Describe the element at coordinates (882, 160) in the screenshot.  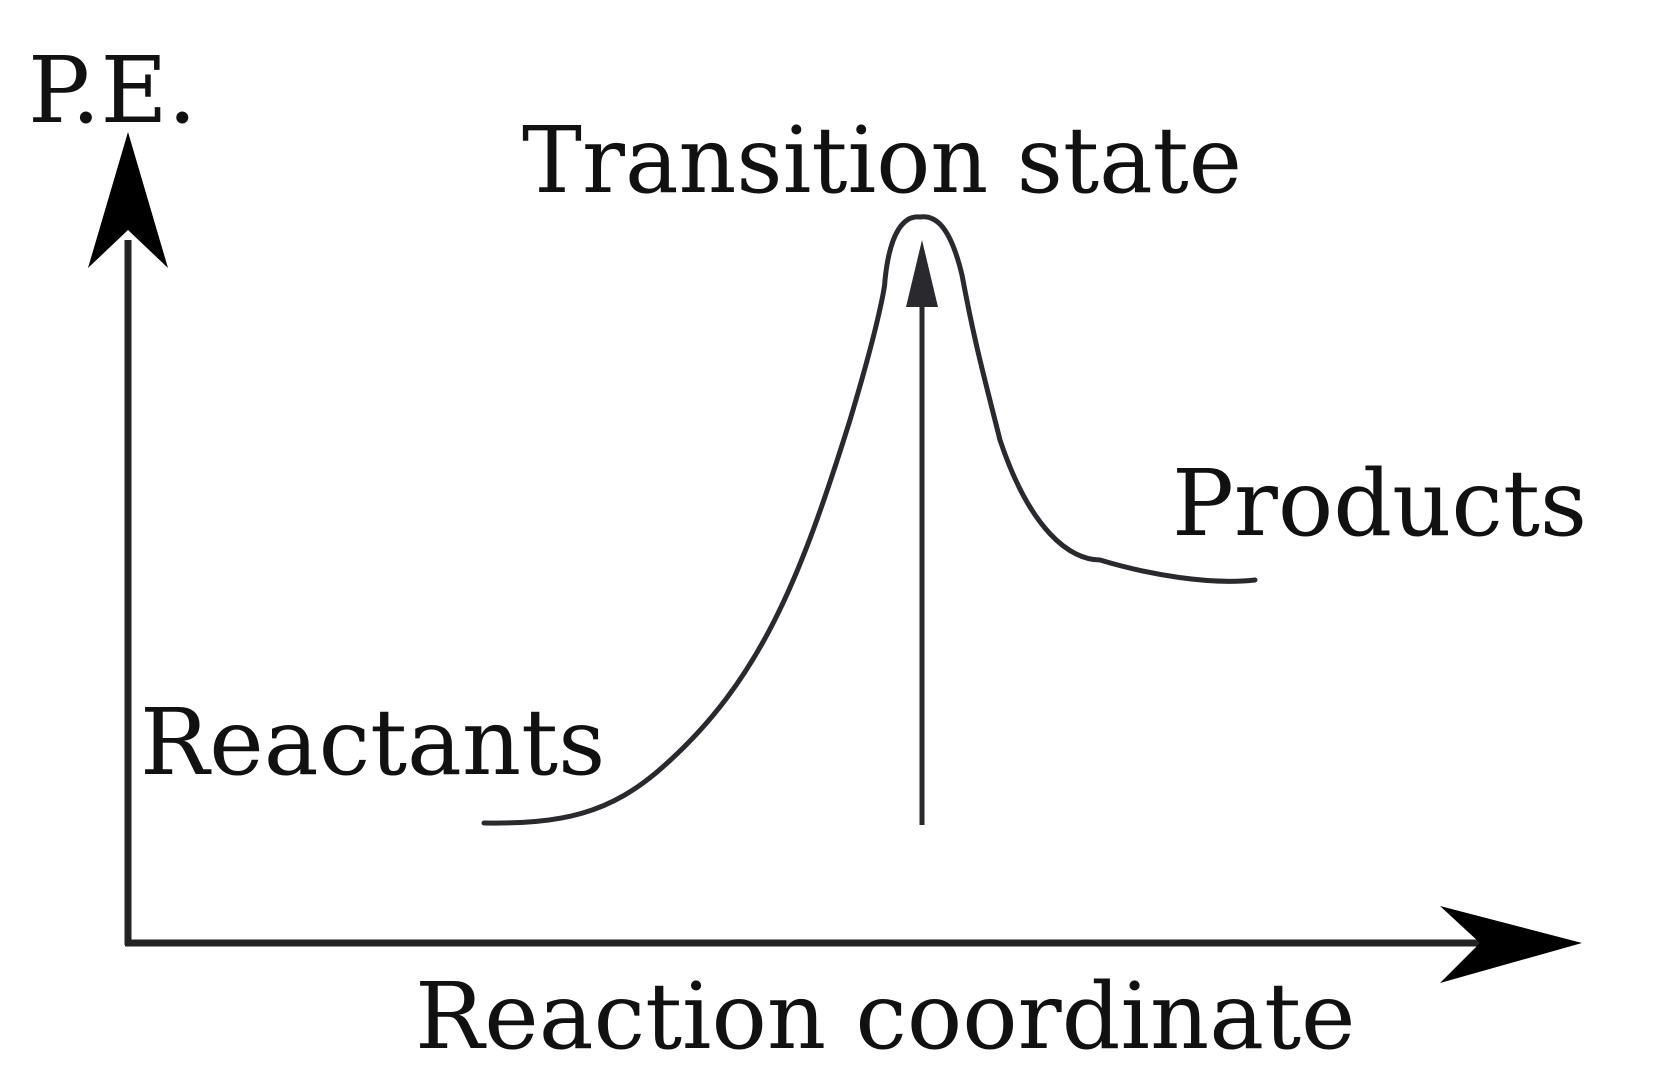
I see `transition-state-label: Transition state` at that location.